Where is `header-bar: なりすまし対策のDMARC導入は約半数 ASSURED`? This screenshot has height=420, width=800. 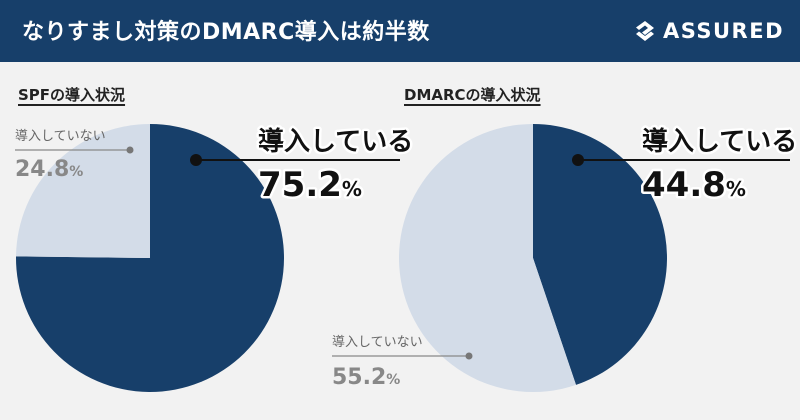 header-bar: なりすまし対策のDMARC導入は約半数 ASSURED is located at coordinates (400, 31).